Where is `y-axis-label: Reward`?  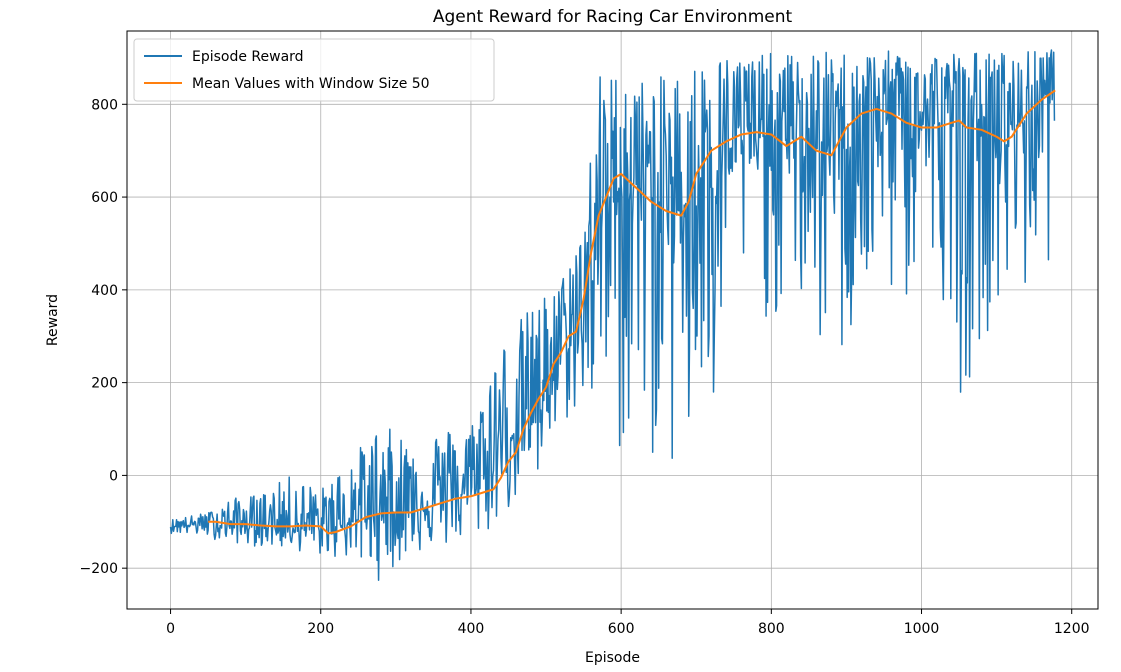 y-axis-label: Reward is located at coordinates (53, 320).